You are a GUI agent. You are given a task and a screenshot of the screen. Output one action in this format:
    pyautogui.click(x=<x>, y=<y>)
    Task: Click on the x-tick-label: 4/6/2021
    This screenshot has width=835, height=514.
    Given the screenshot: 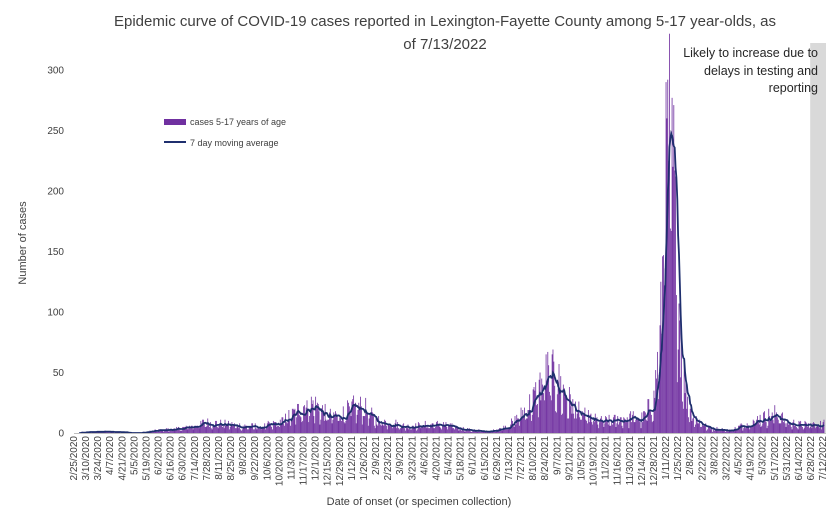 What is the action you would take?
    pyautogui.click(x=424, y=455)
    